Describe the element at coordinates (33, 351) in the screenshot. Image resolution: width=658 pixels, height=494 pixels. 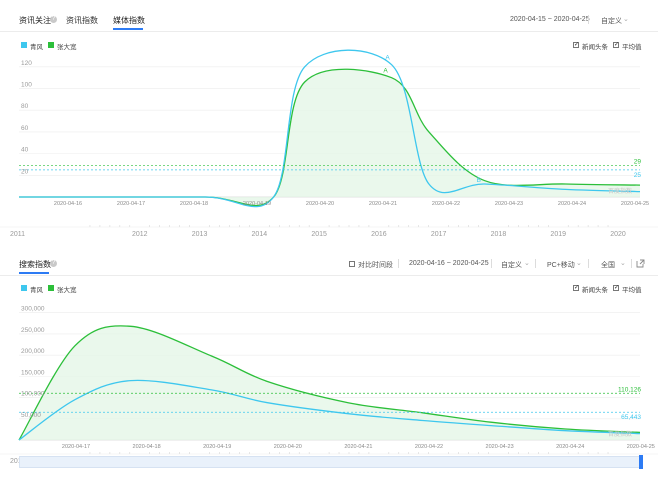
I see `y-tick-label: 200,000` at that location.